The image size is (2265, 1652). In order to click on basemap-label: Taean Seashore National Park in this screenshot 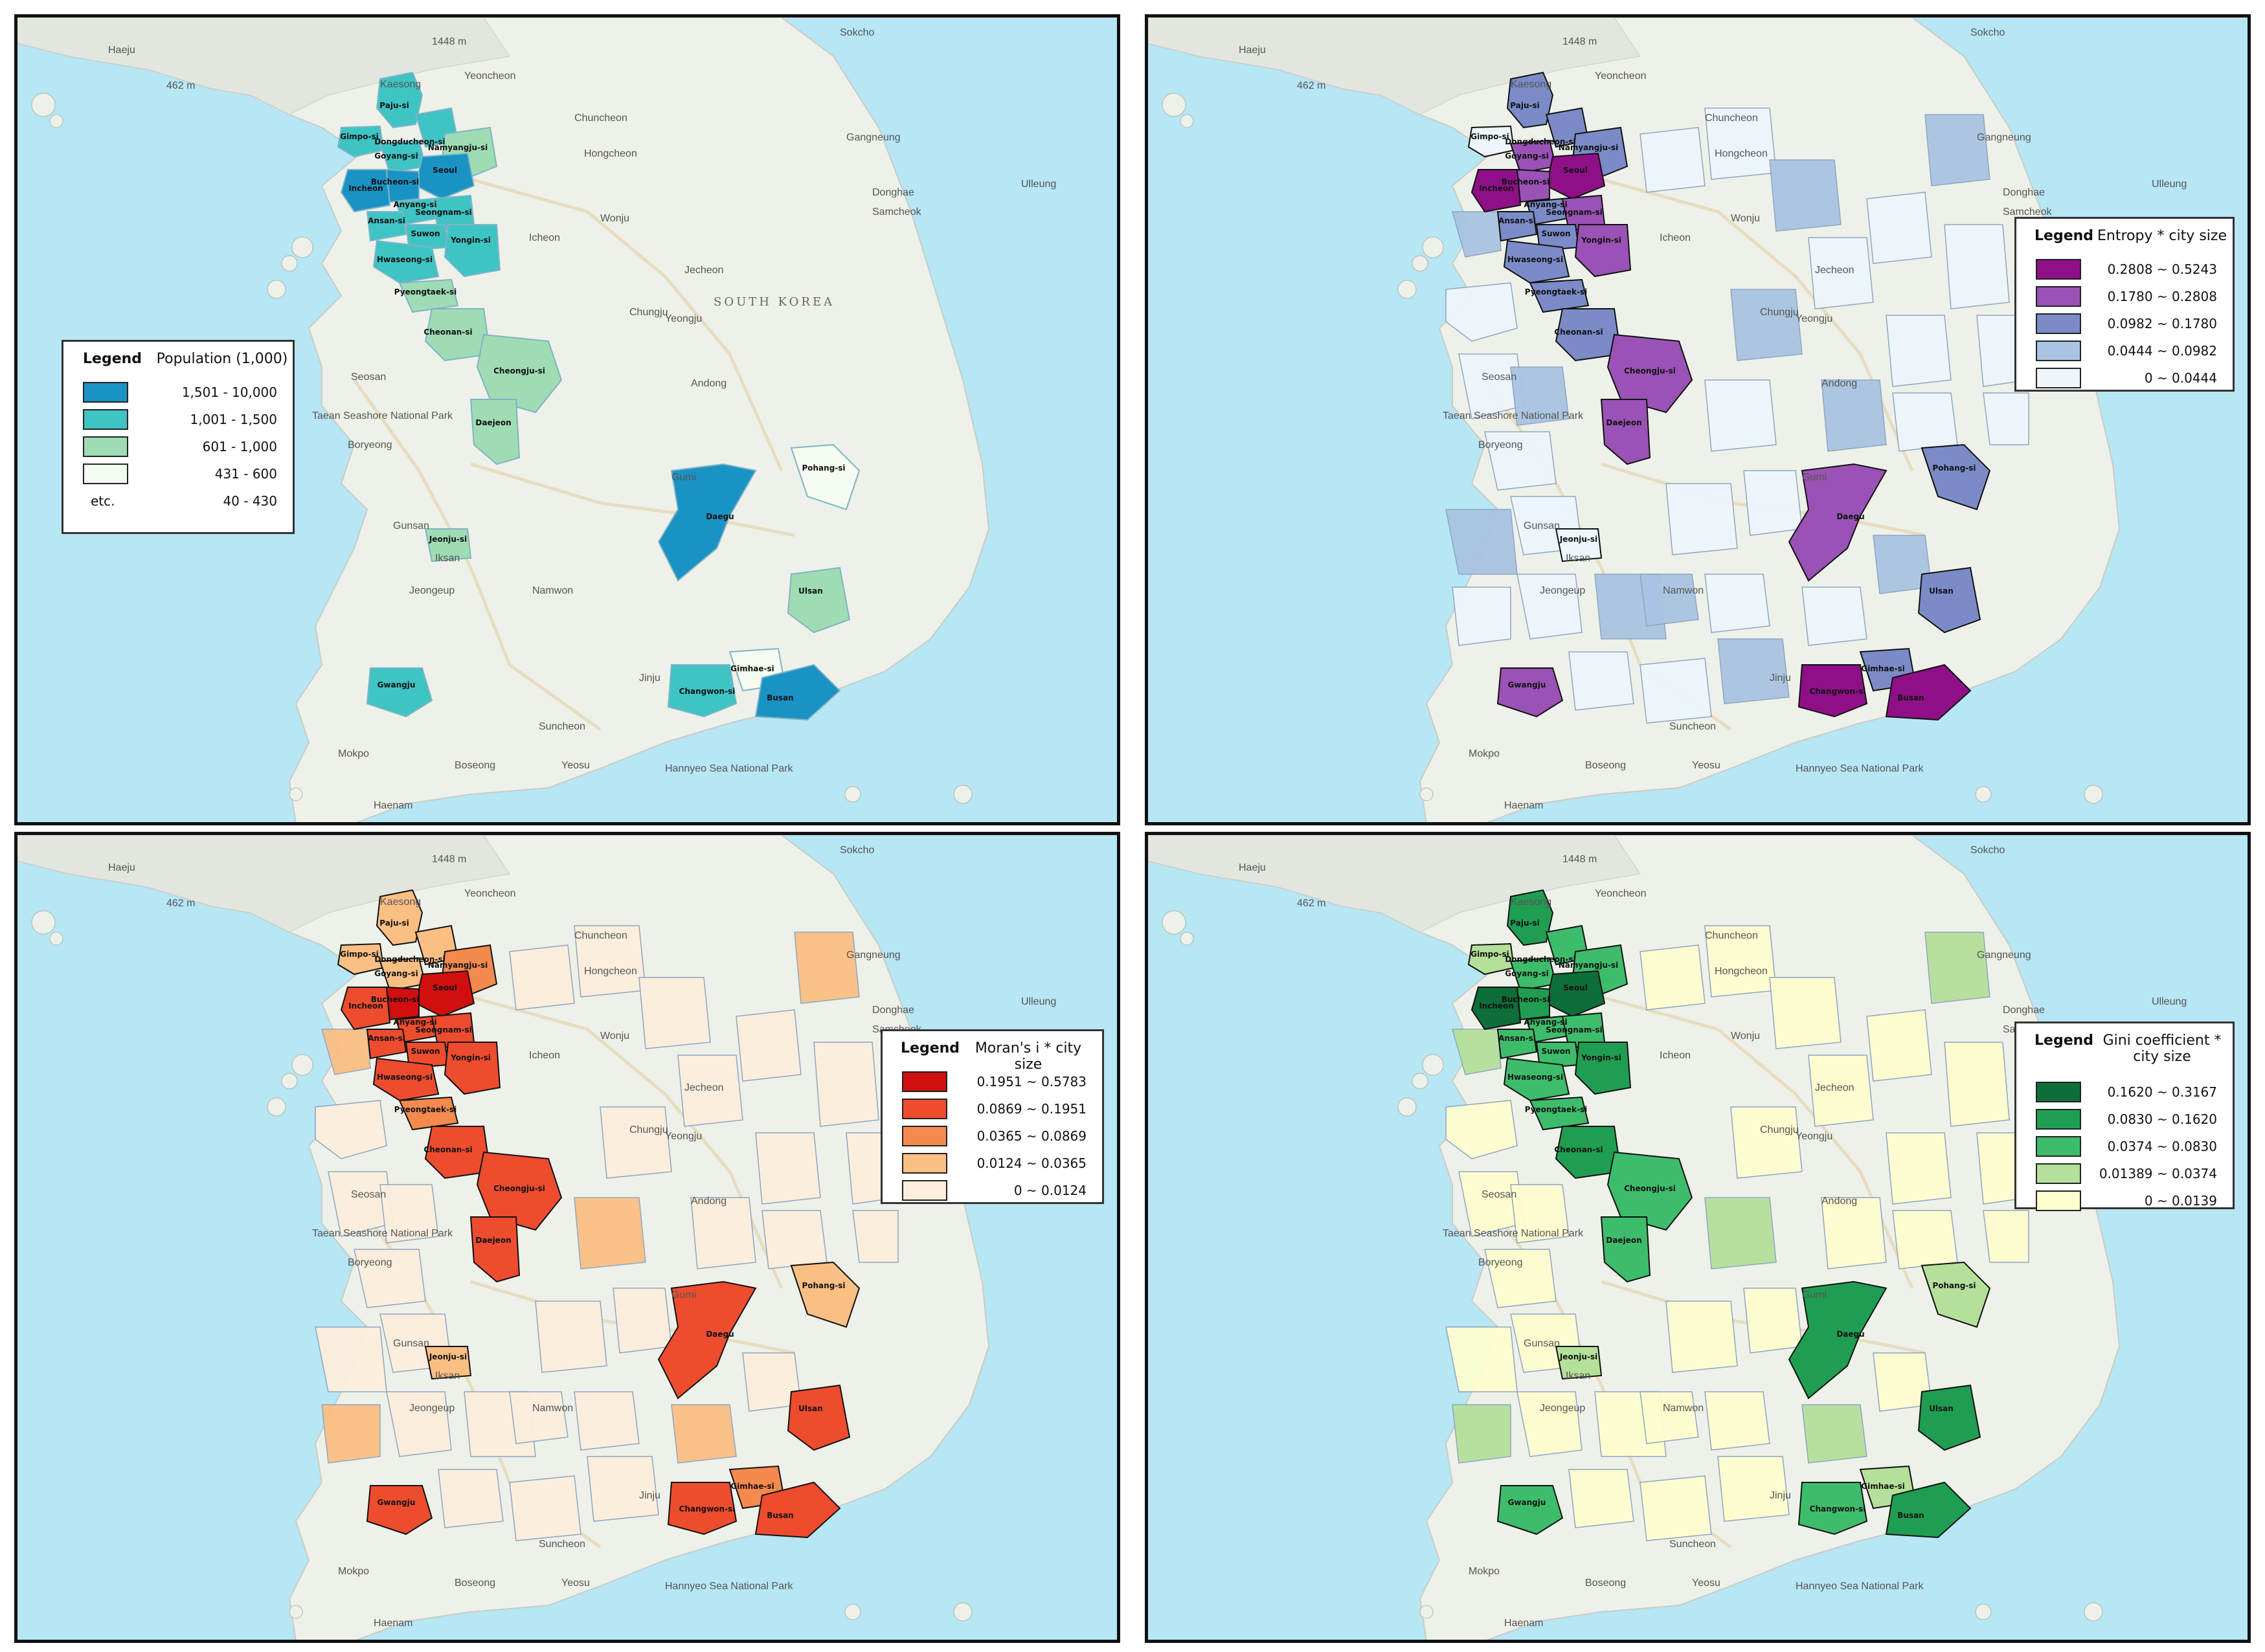, I will do `click(382, 415)`.